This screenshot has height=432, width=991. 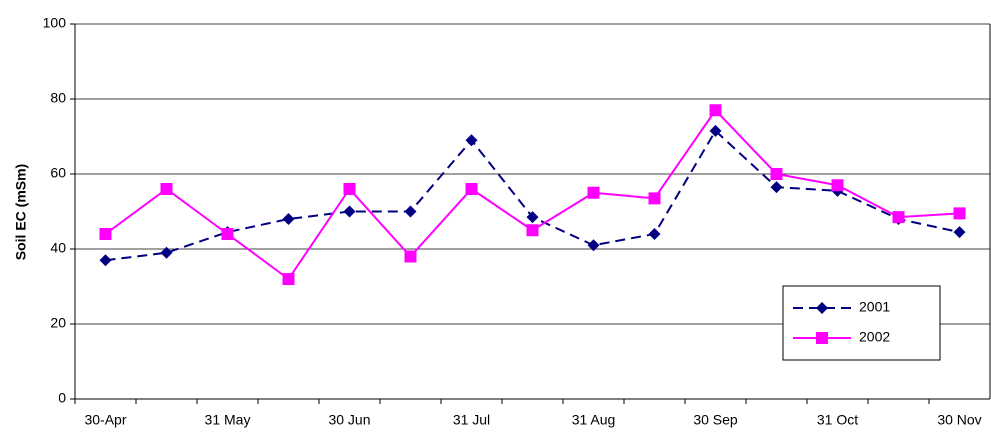 I want to click on y-tick-label: 40, so click(x=58, y=248).